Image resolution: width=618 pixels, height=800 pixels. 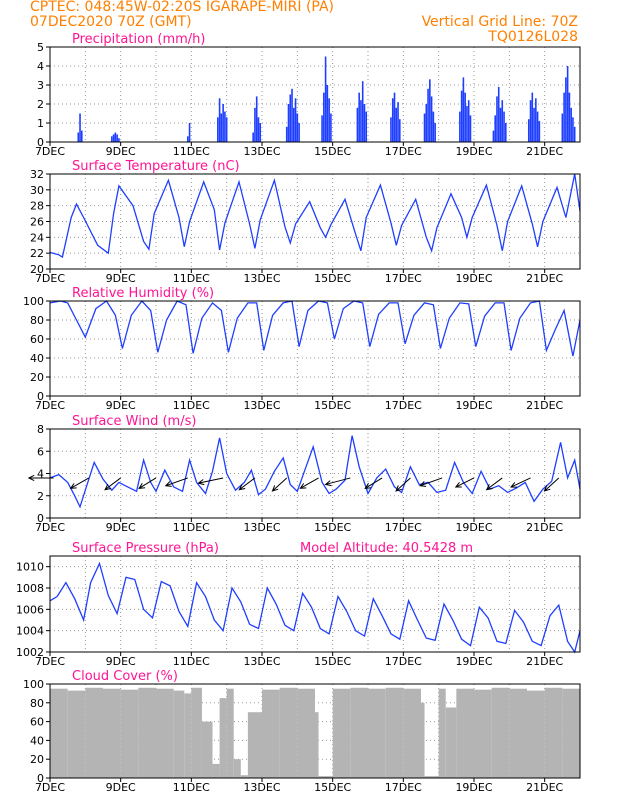 What do you see at coordinates (40, 142) in the screenshot?
I see `y-tick-label: 0` at bounding box center [40, 142].